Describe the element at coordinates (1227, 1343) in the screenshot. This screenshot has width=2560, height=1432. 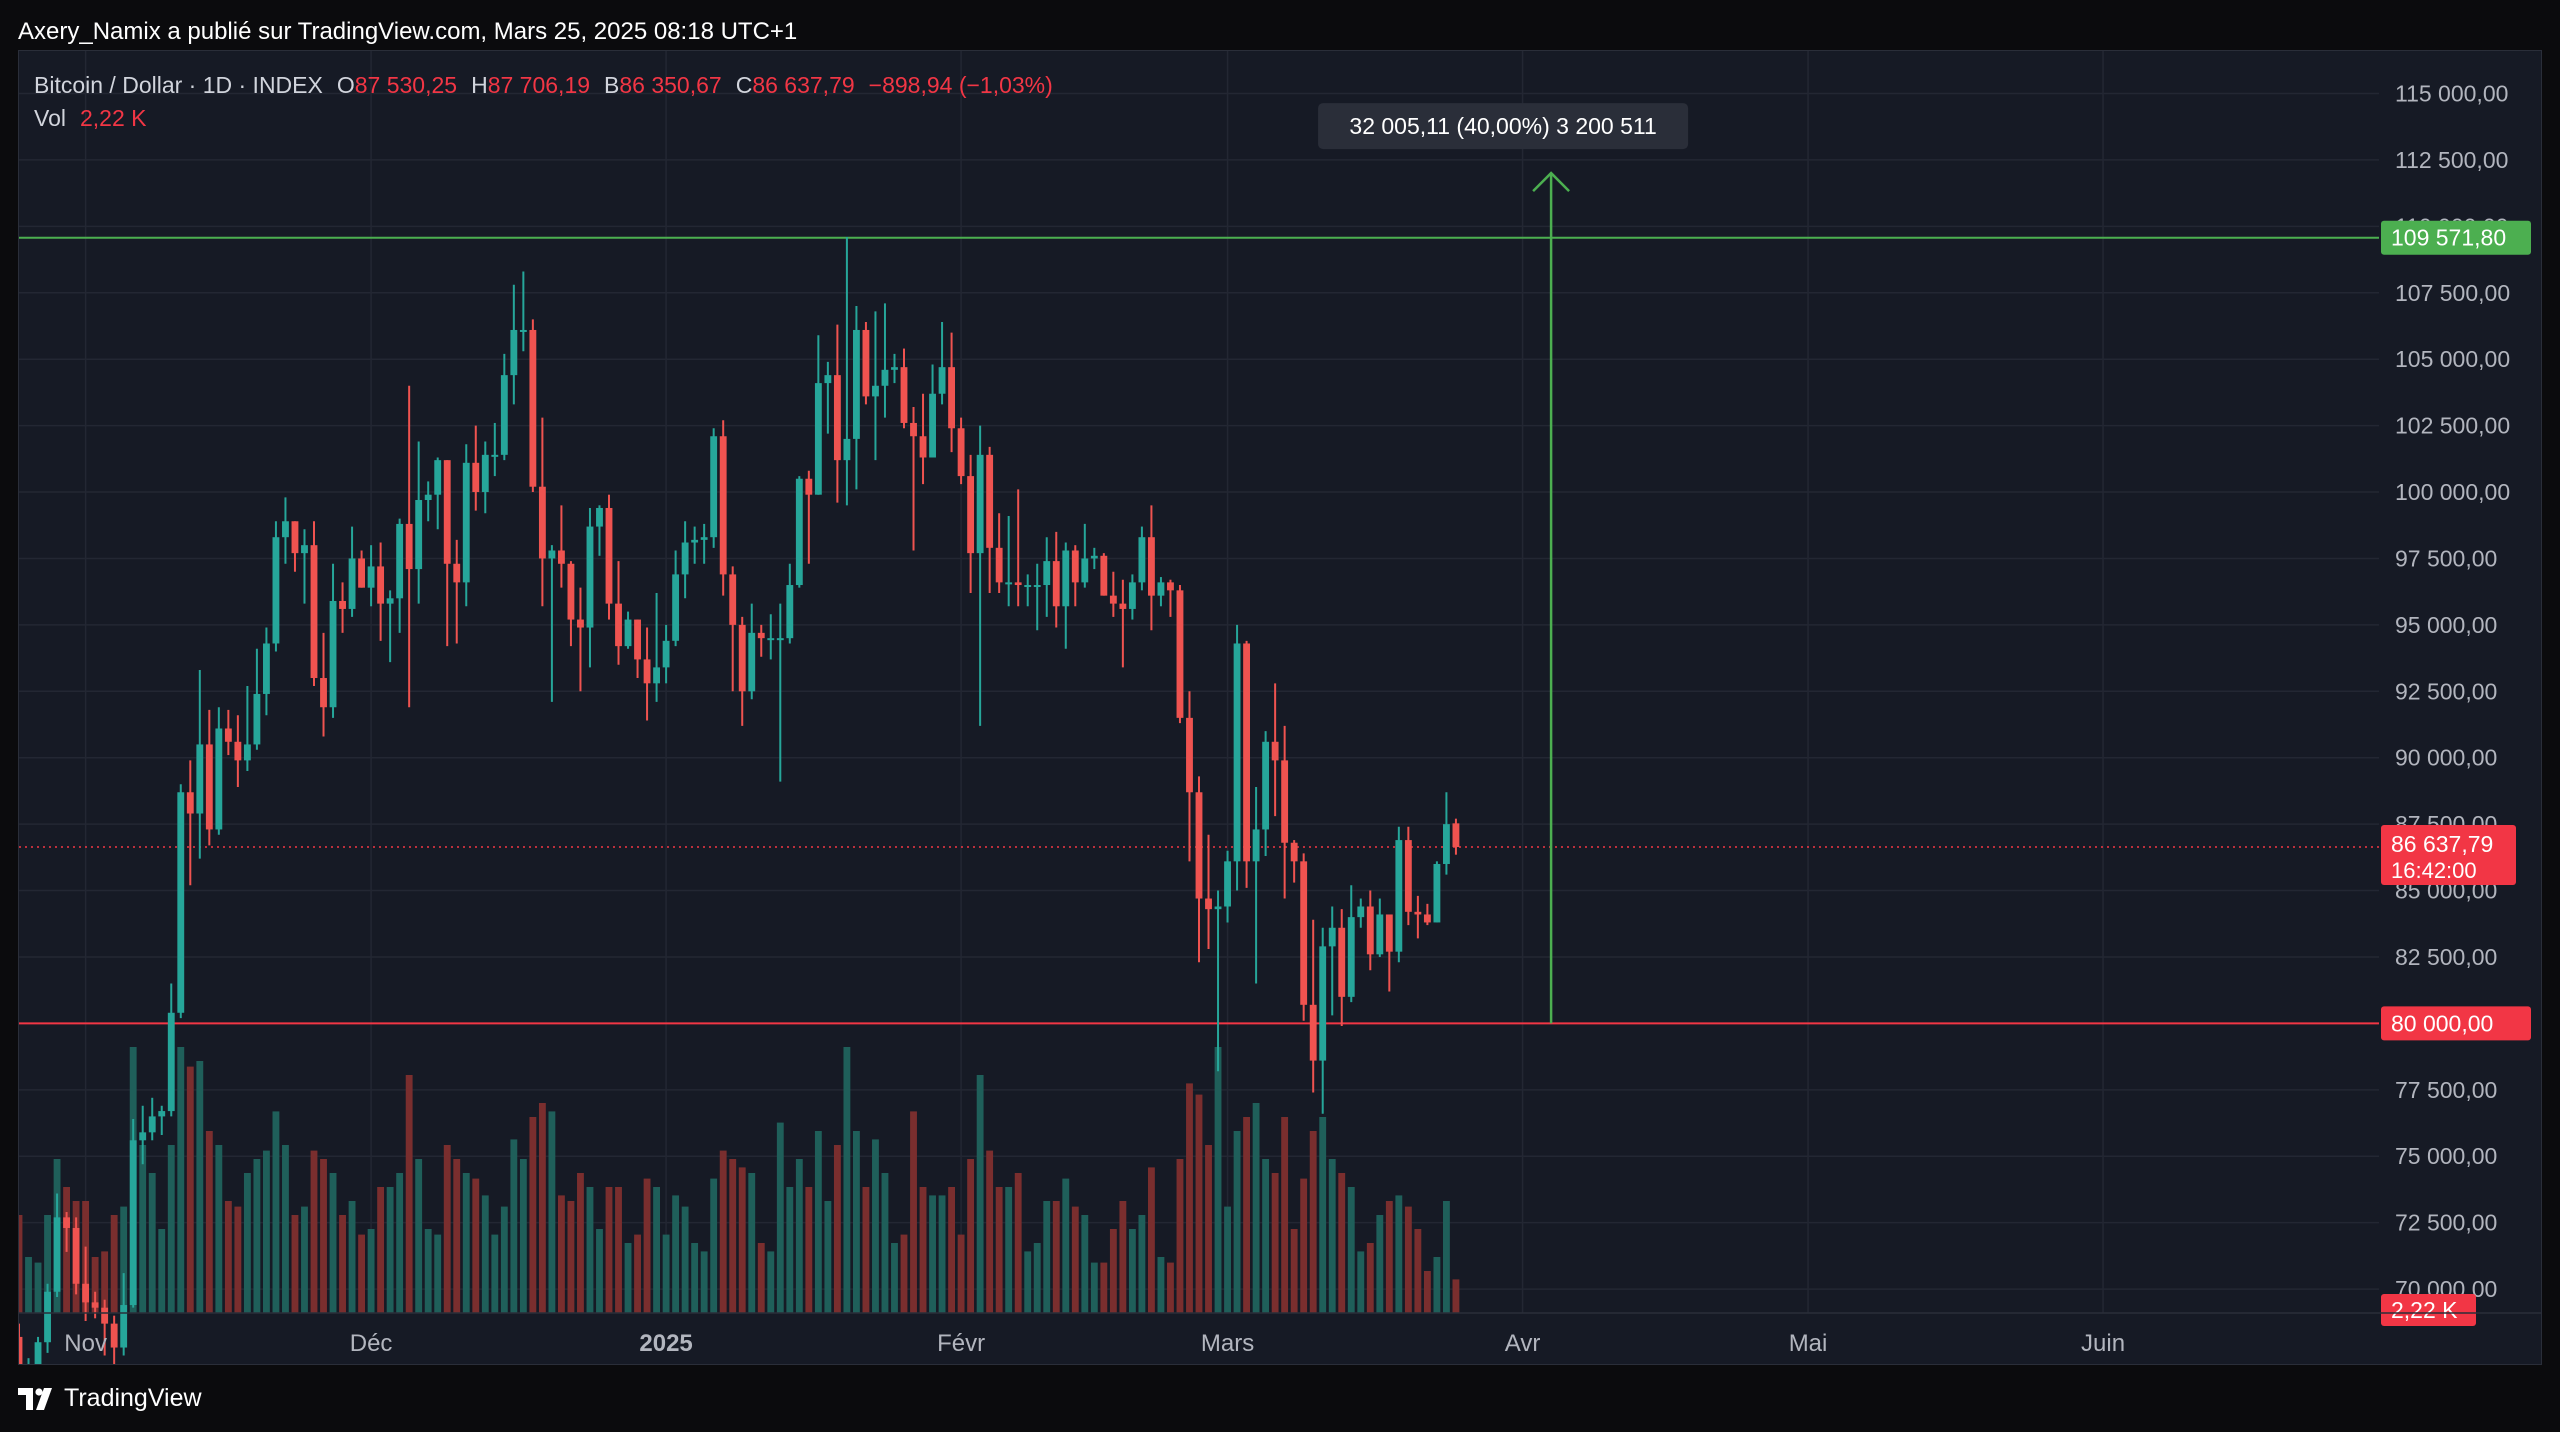
I see `time-tick-label: Mars` at that location.